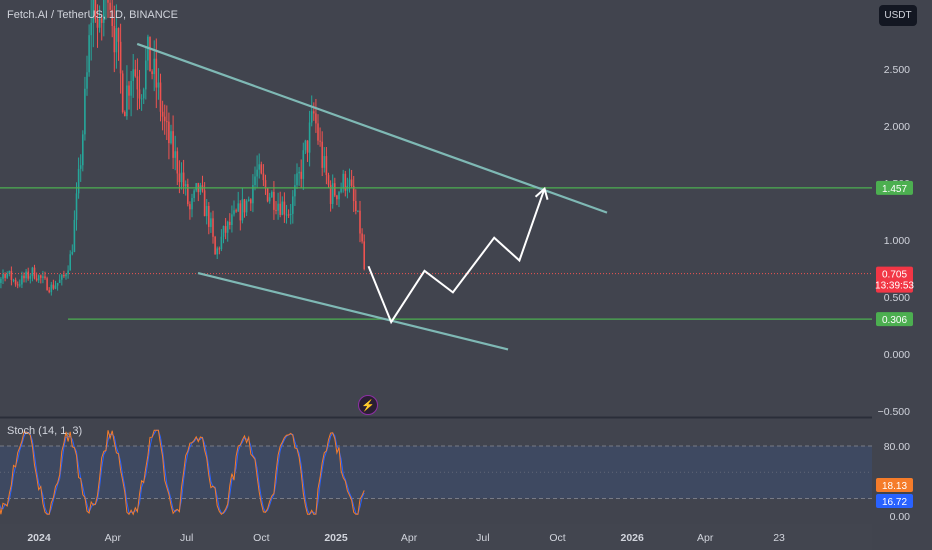 This screenshot has width=932, height=550. Describe the element at coordinates (633, 538) in the screenshot. I see `time-tick-label: 2026` at that location.